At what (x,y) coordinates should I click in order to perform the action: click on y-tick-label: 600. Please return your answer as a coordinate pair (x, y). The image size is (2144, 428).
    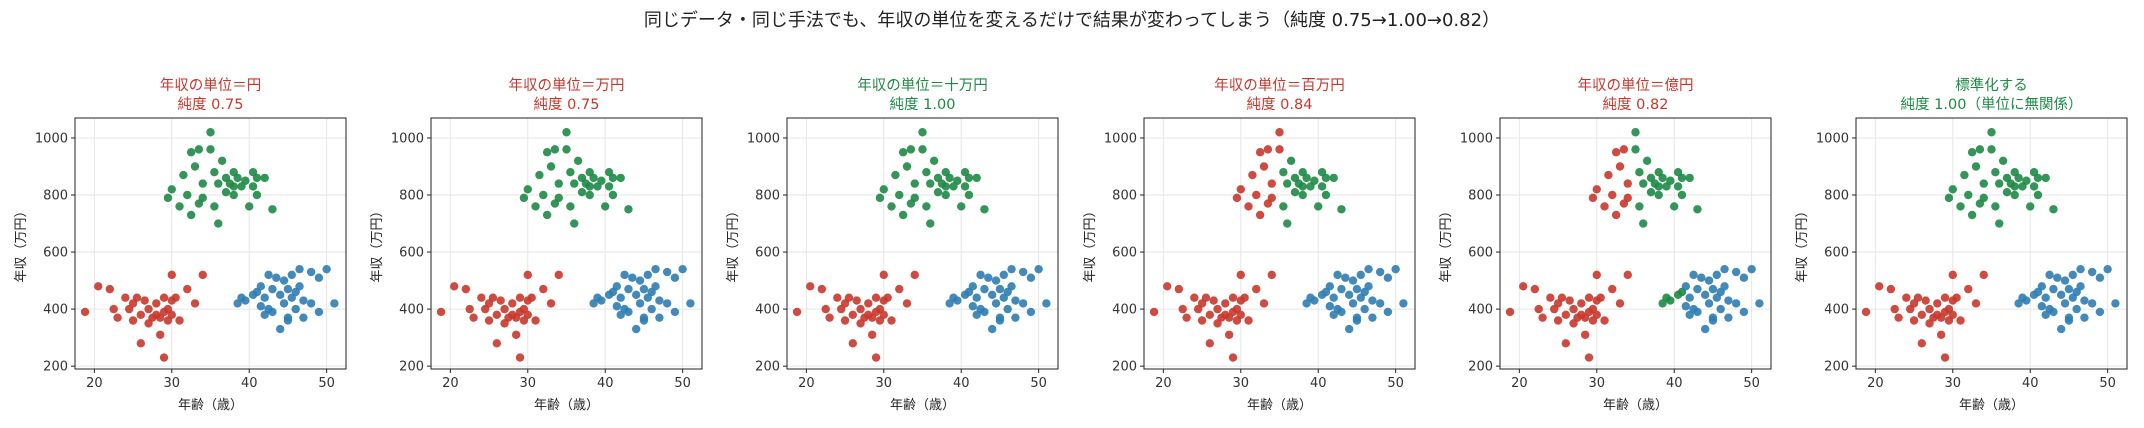
    Looking at the image, I should click on (55, 253).